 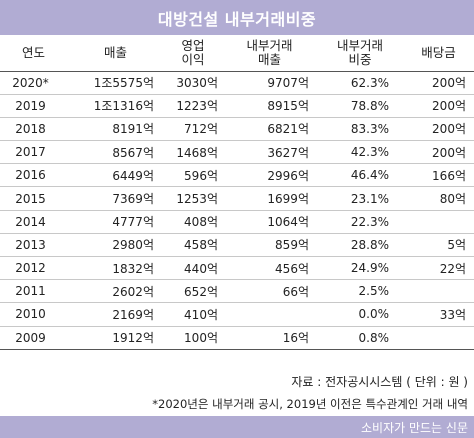 What do you see at coordinates (360, 83) in the screenshot?
I see `cell-internal-ratio: 62.3%` at bounding box center [360, 83].